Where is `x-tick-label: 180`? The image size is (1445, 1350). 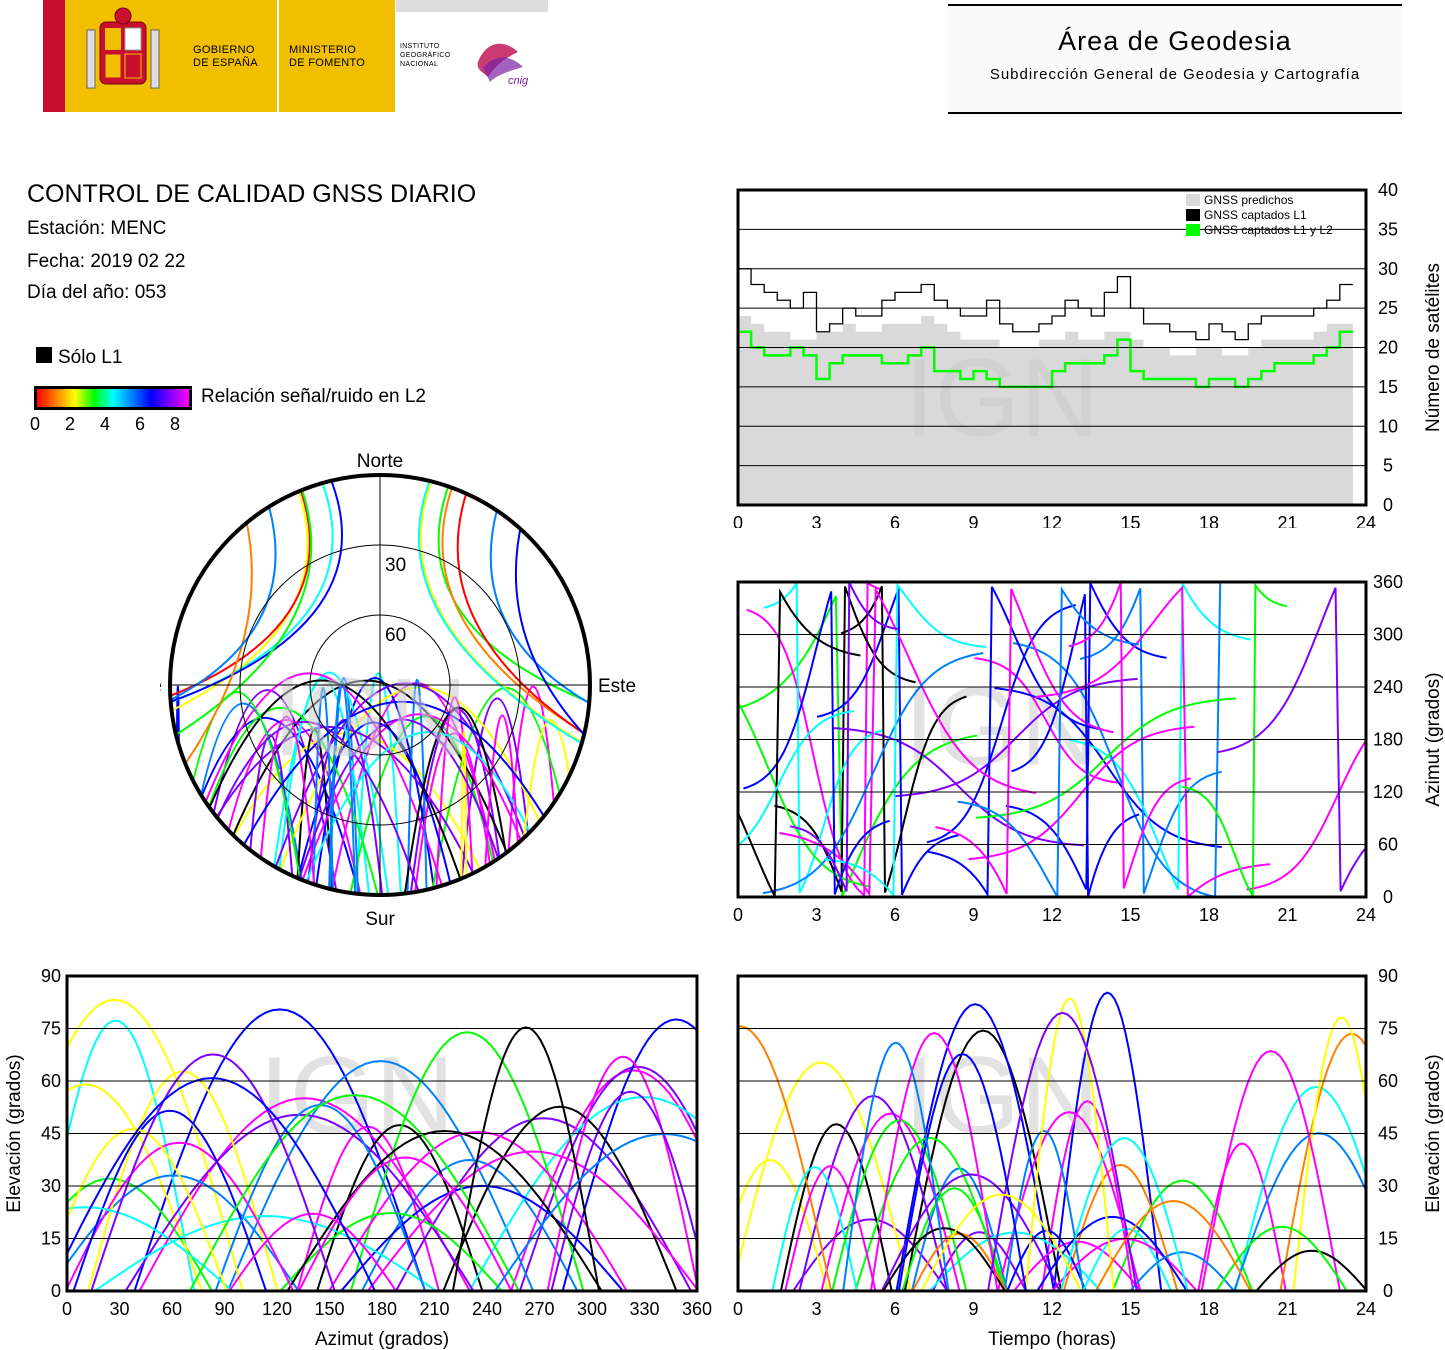 x-tick-label: 180 is located at coordinates (382, 1309).